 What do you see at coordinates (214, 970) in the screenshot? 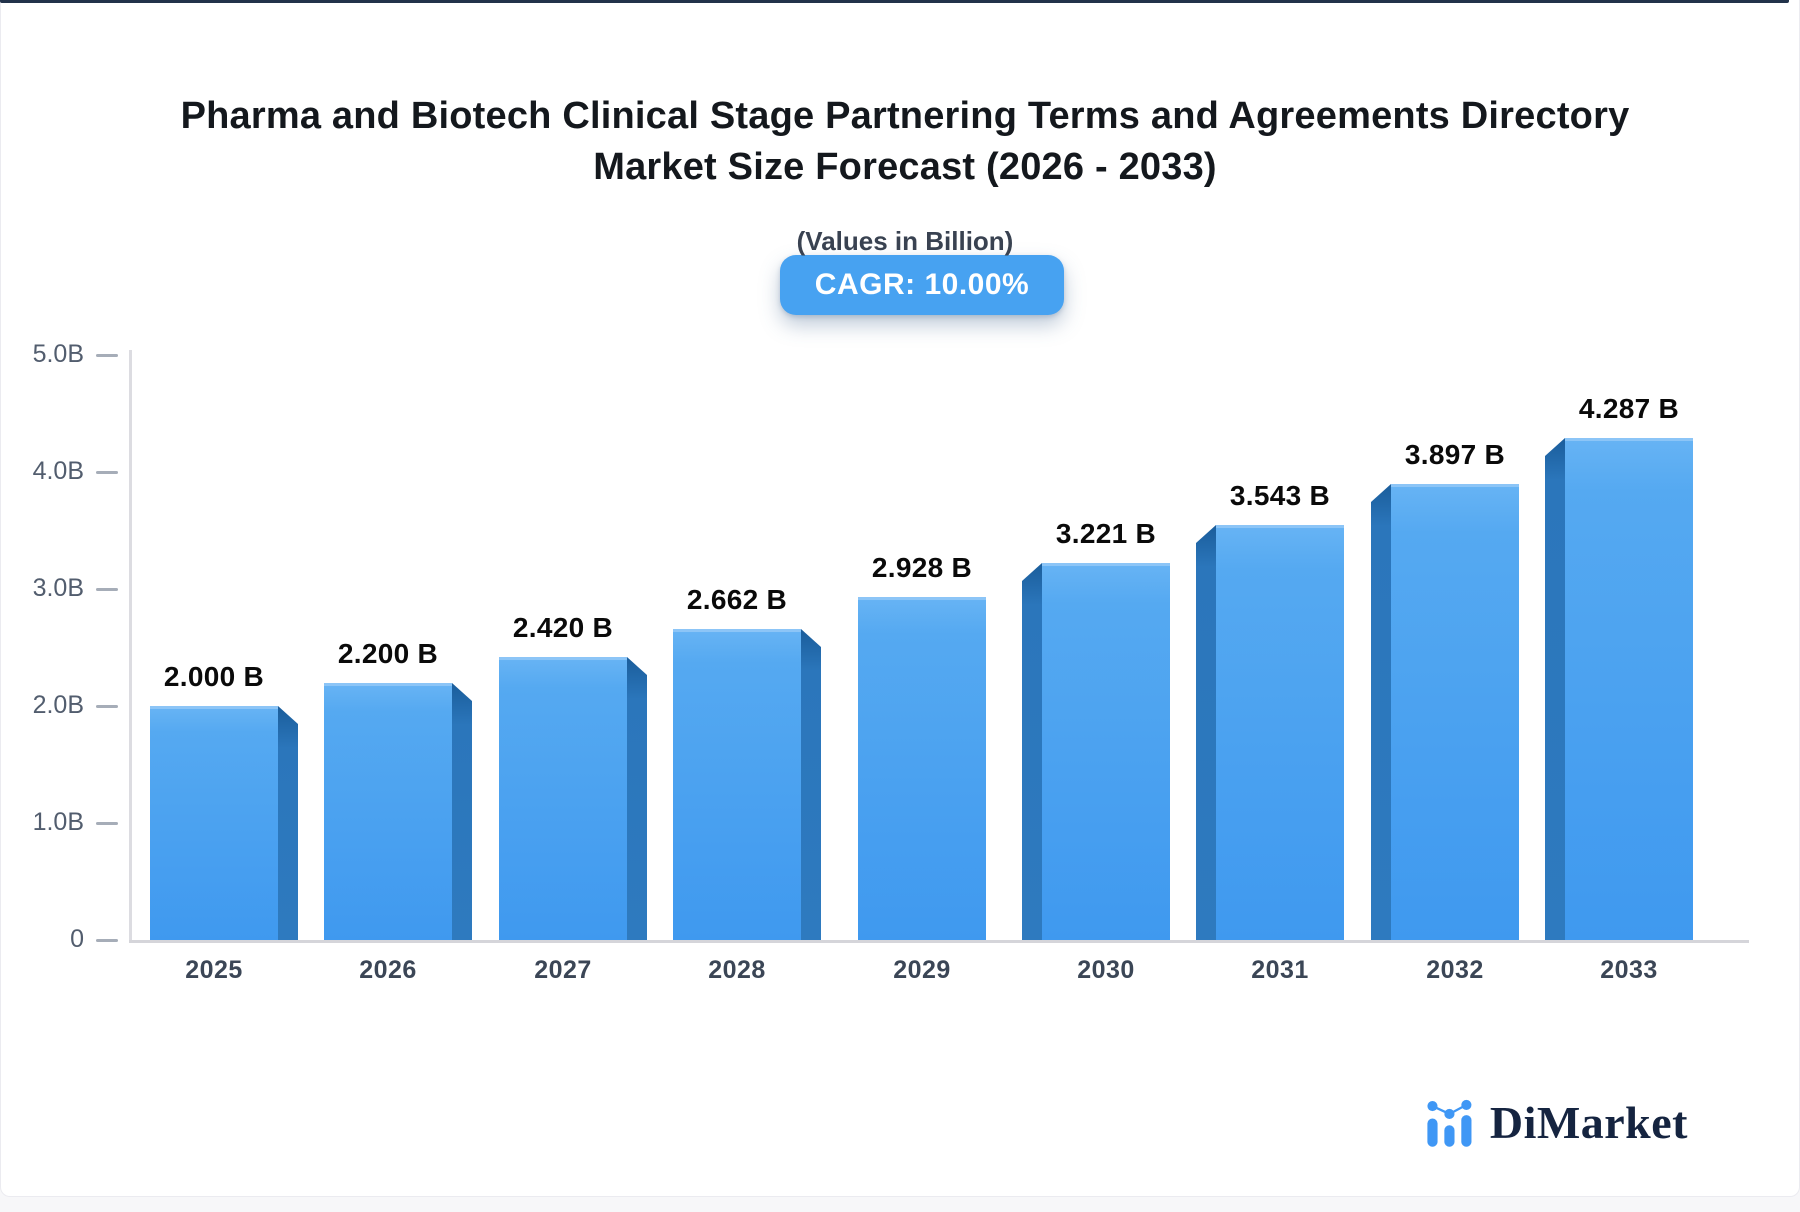
I see `x-axis-label-2025: 2025` at bounding box center [214, 970].